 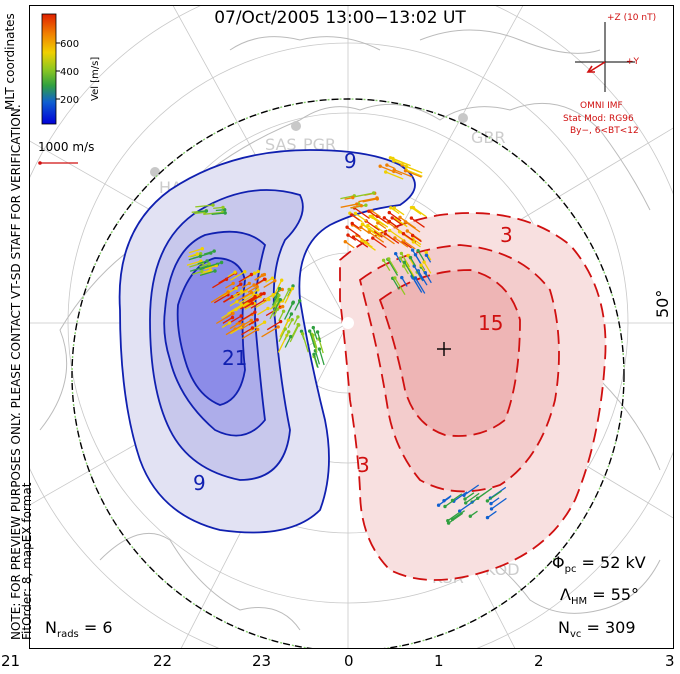 I want to click on mlt-tick: 1, so click(x=439, y=661).